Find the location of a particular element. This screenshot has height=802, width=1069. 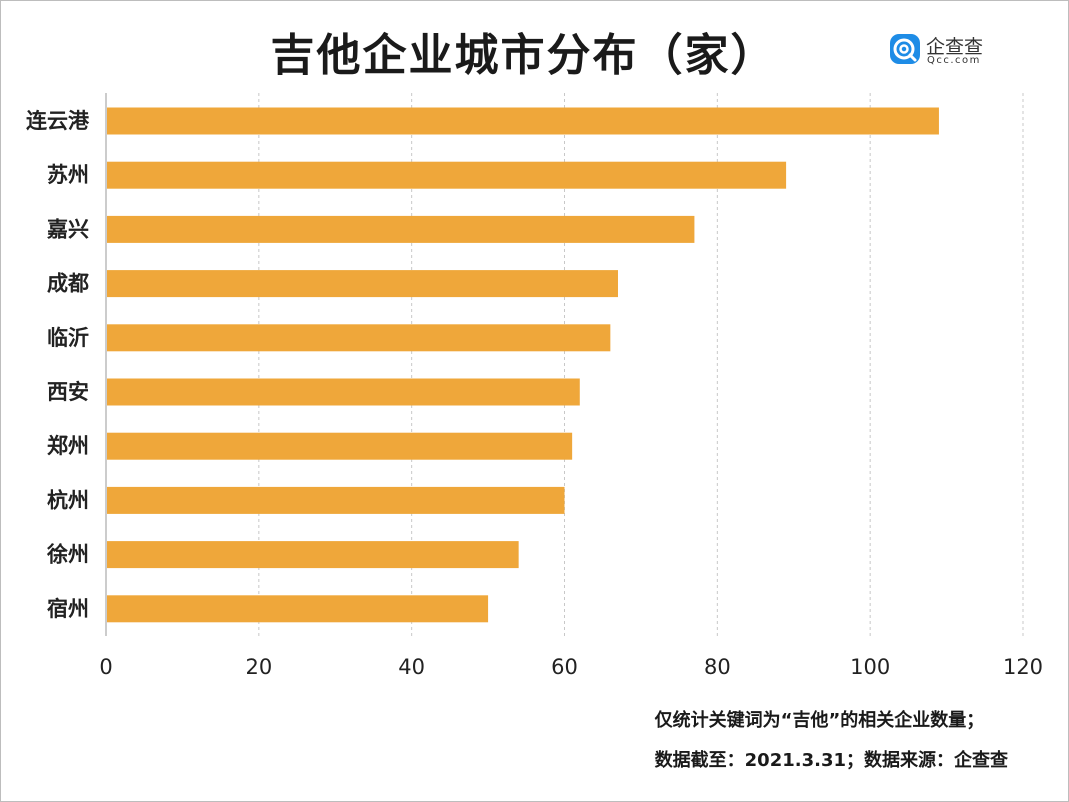

category-label: 宿州 is located at coordinates (68, 609).